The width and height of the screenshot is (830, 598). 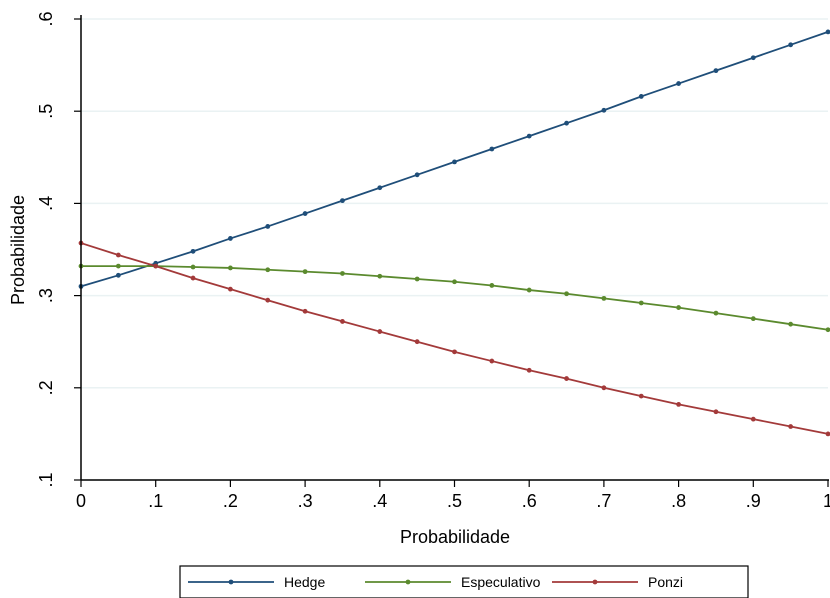 I want to click on x-axis-ticks: 0 .1 .2 .3 .4 .5 .6 .7 .8 .9 1, so click(x=453, y=495).